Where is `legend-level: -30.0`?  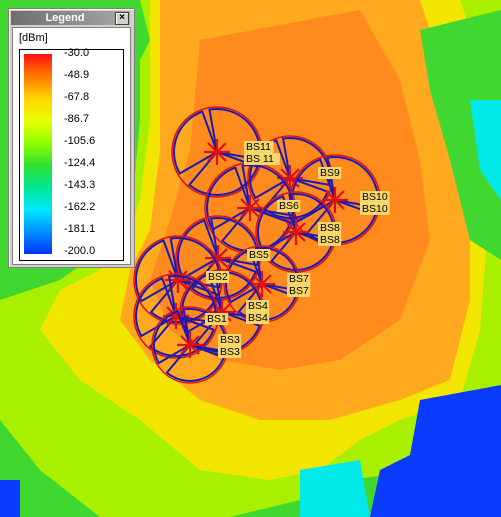
legend-level: -30.0 is located at coordinates (77, 53).